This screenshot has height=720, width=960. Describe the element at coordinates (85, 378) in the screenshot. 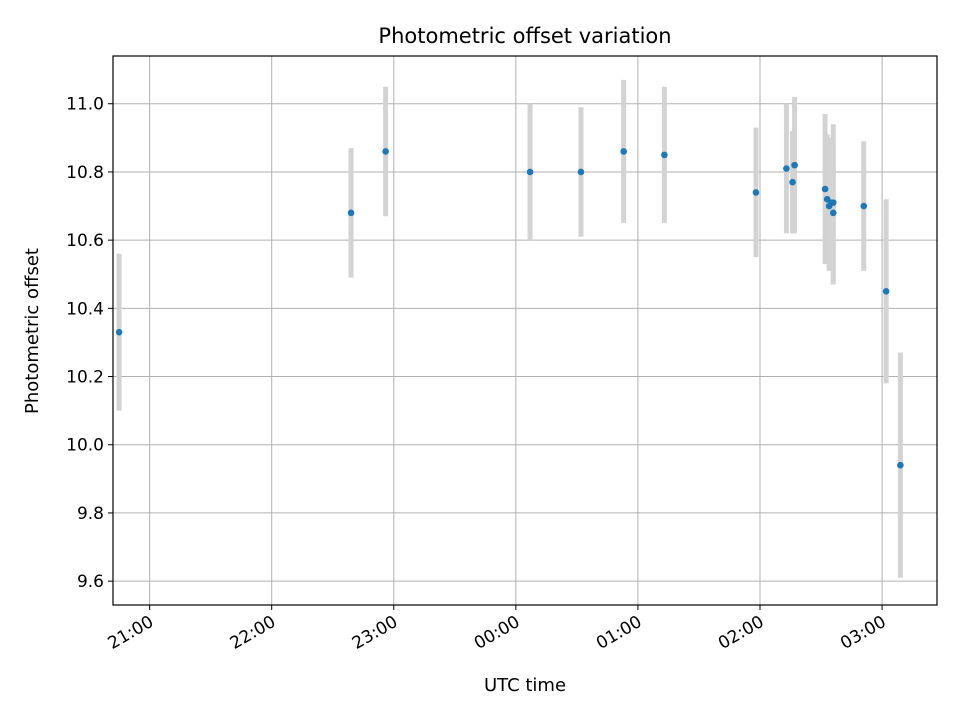

I see `y-tick-label: 10.2` at that location.